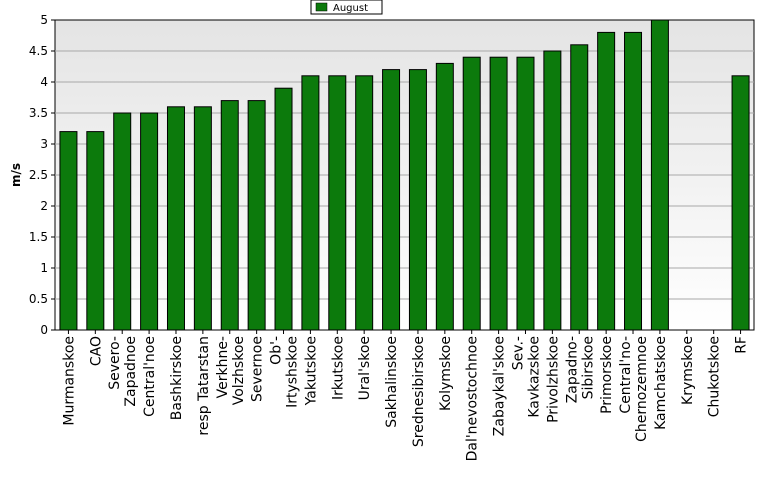 The width and height of the screenshot is (777, 483). Describe the element at coordinates (44, 206) in the screenshot. I see `y-tick-label: 2` at that location.